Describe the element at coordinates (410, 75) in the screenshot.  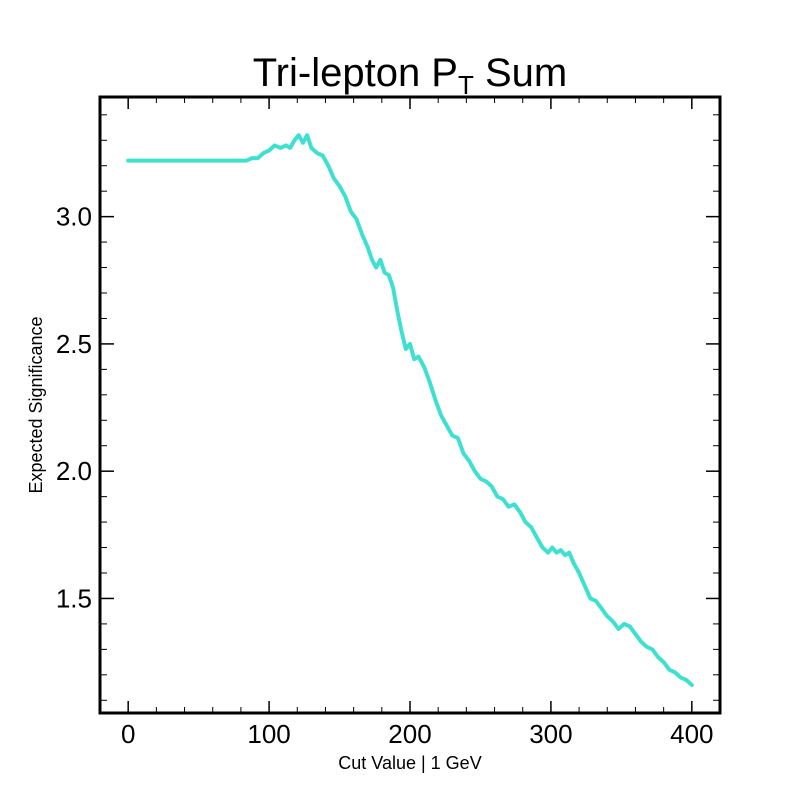
I see `chart-title: Tri-lepton PT Sum` at that location.